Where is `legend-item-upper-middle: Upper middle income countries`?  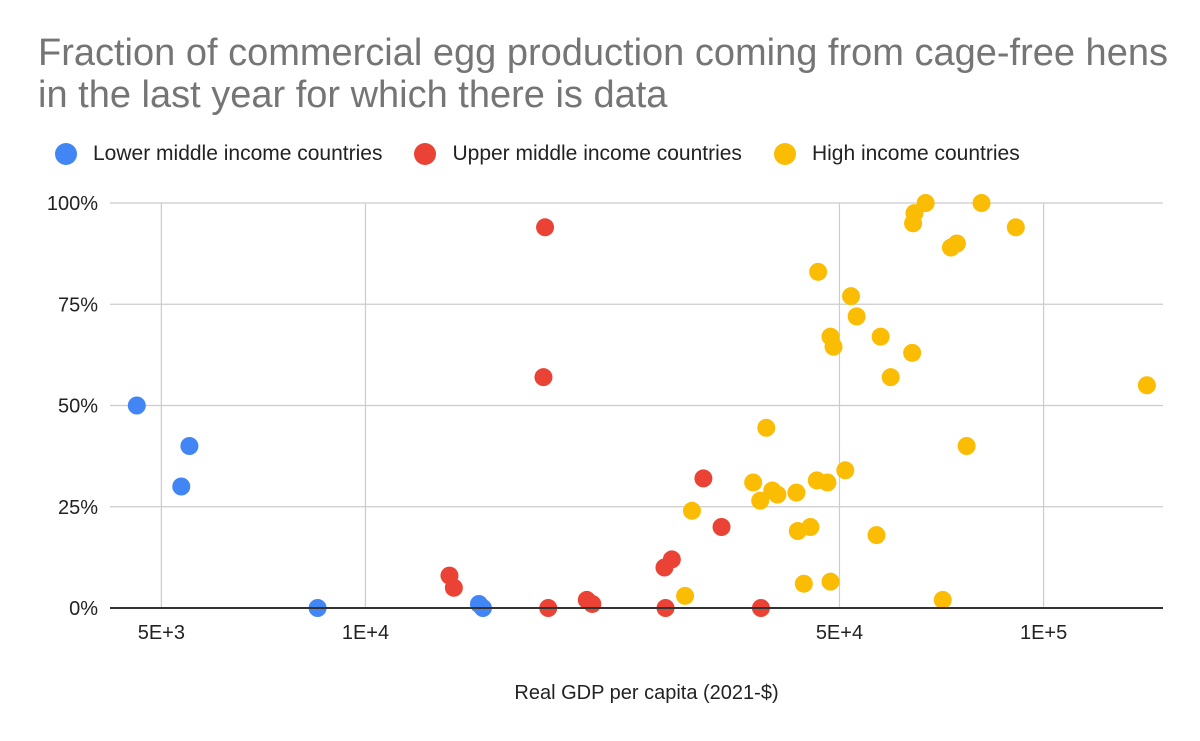 legend-item-upper-middle: Upper middle income countries is located at coordinates (578, 154).